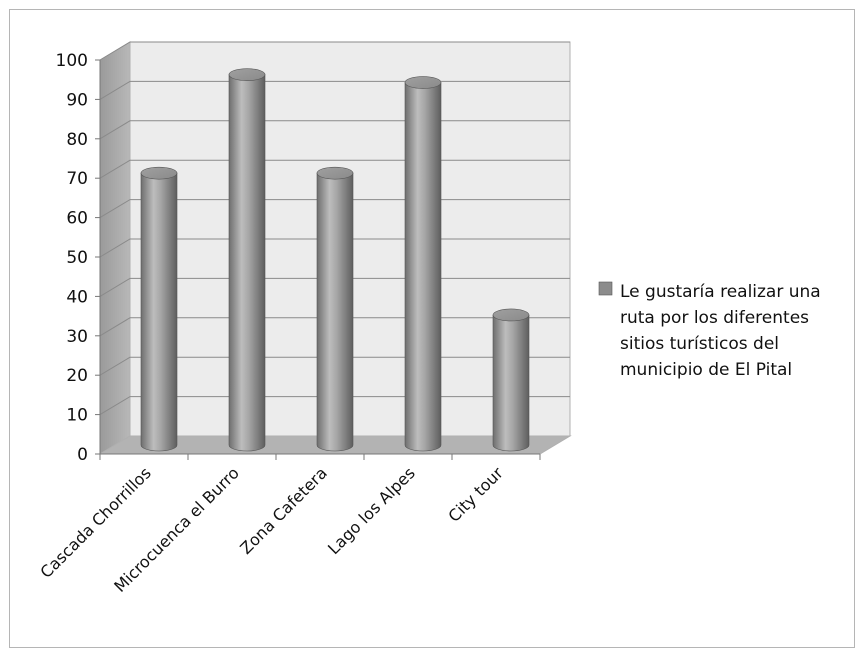  I want to click on y-tick-label: 20, so click(77, 376).